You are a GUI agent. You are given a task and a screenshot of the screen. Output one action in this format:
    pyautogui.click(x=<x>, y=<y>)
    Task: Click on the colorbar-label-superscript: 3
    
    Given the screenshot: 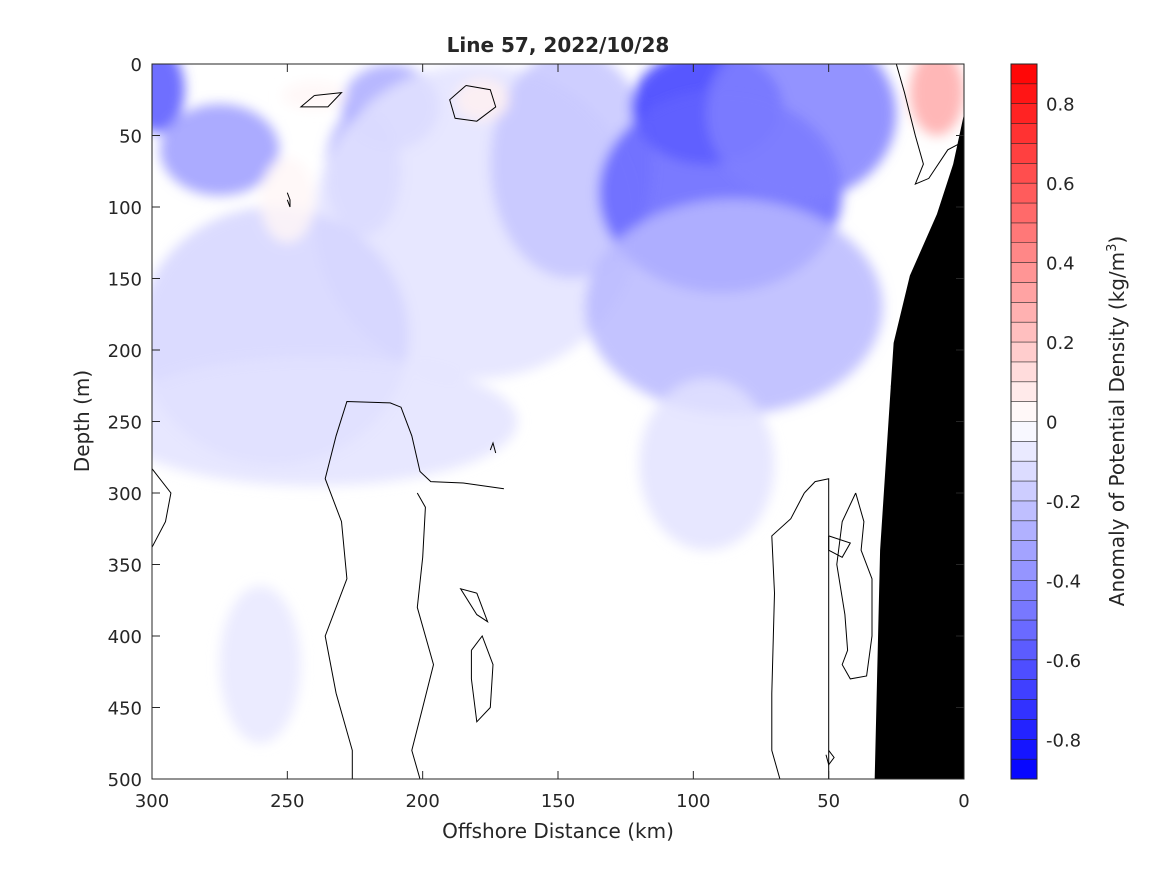 What is the action you would take?
    pyautogui.click(x=1112, y=248)
    